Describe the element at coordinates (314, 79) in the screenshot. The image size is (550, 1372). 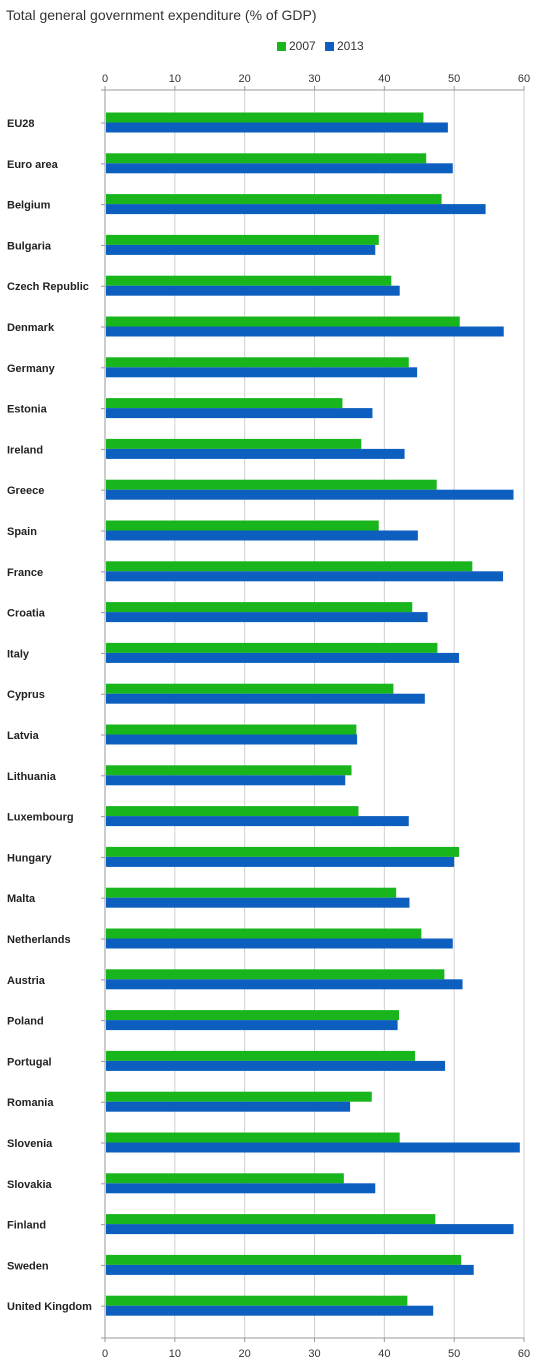
I see `x-tick-label-top: 30` at that location.